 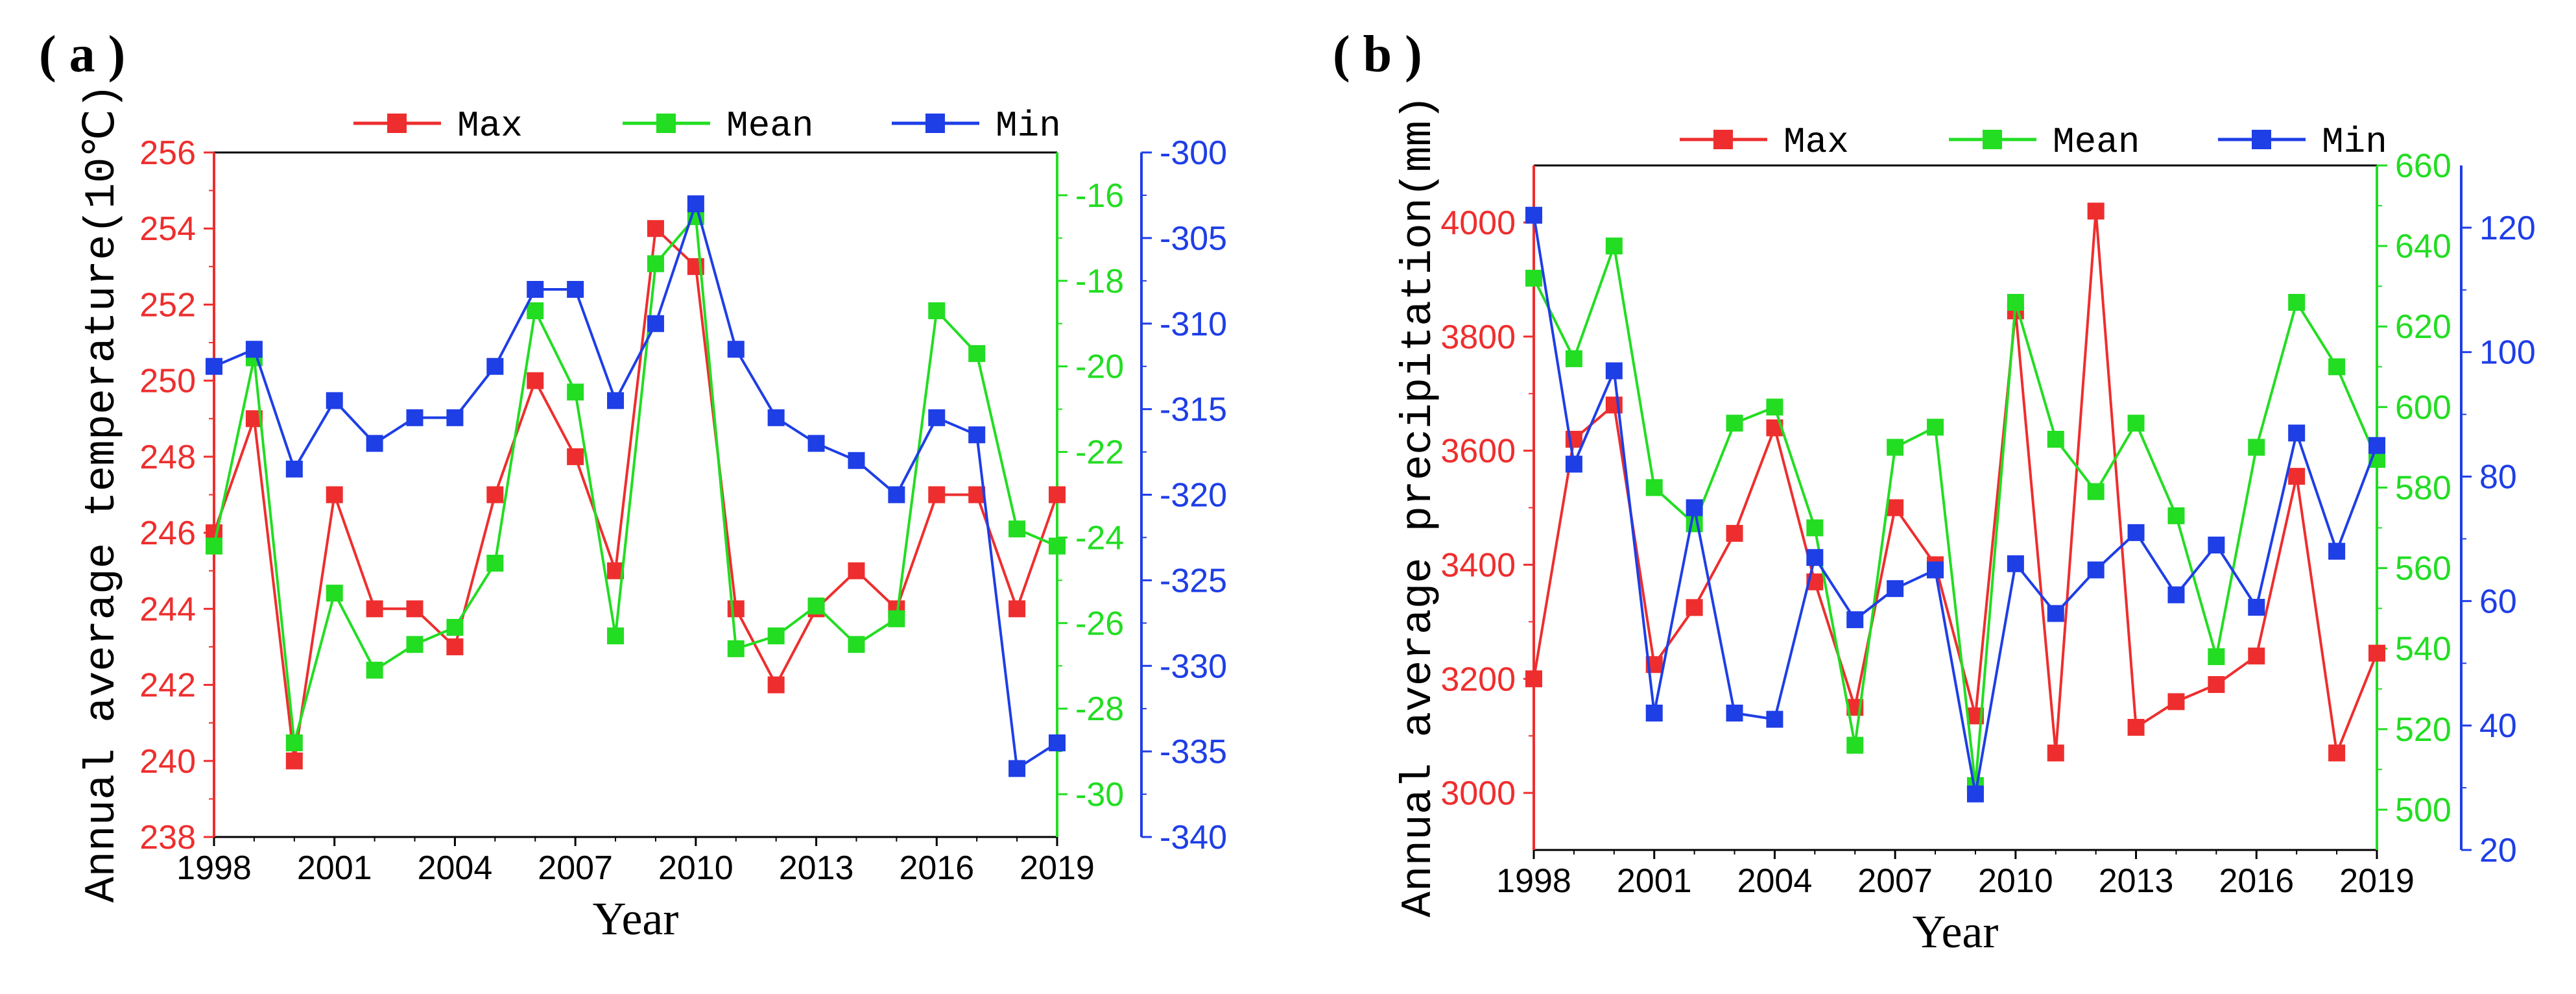 I want to click on y-tick-label: -325, so click(x=1193, y=581).